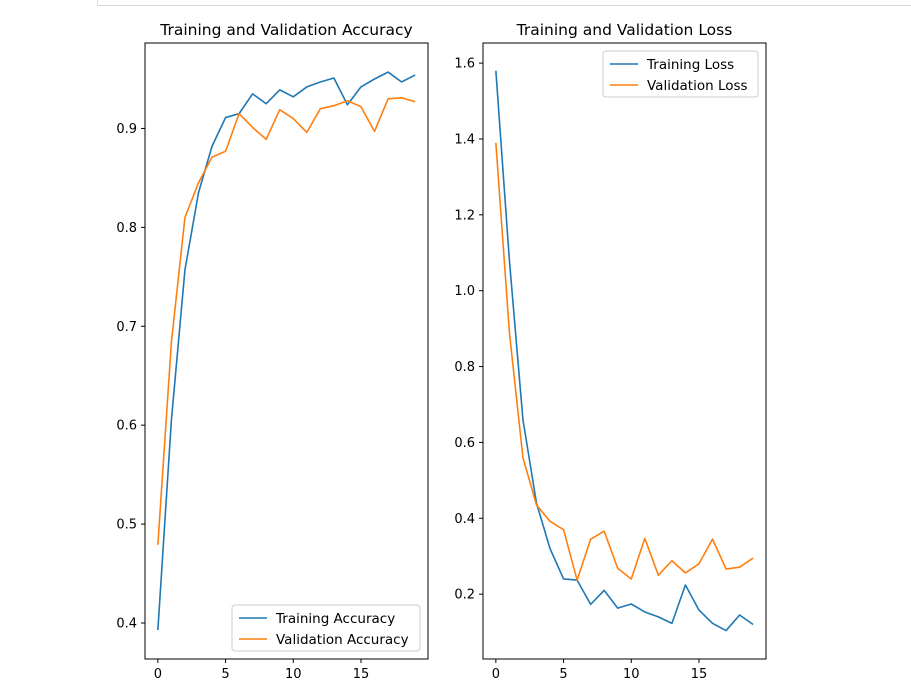  I want to click on chart-title: Training and Validation Accuracy, so click(285, 30).